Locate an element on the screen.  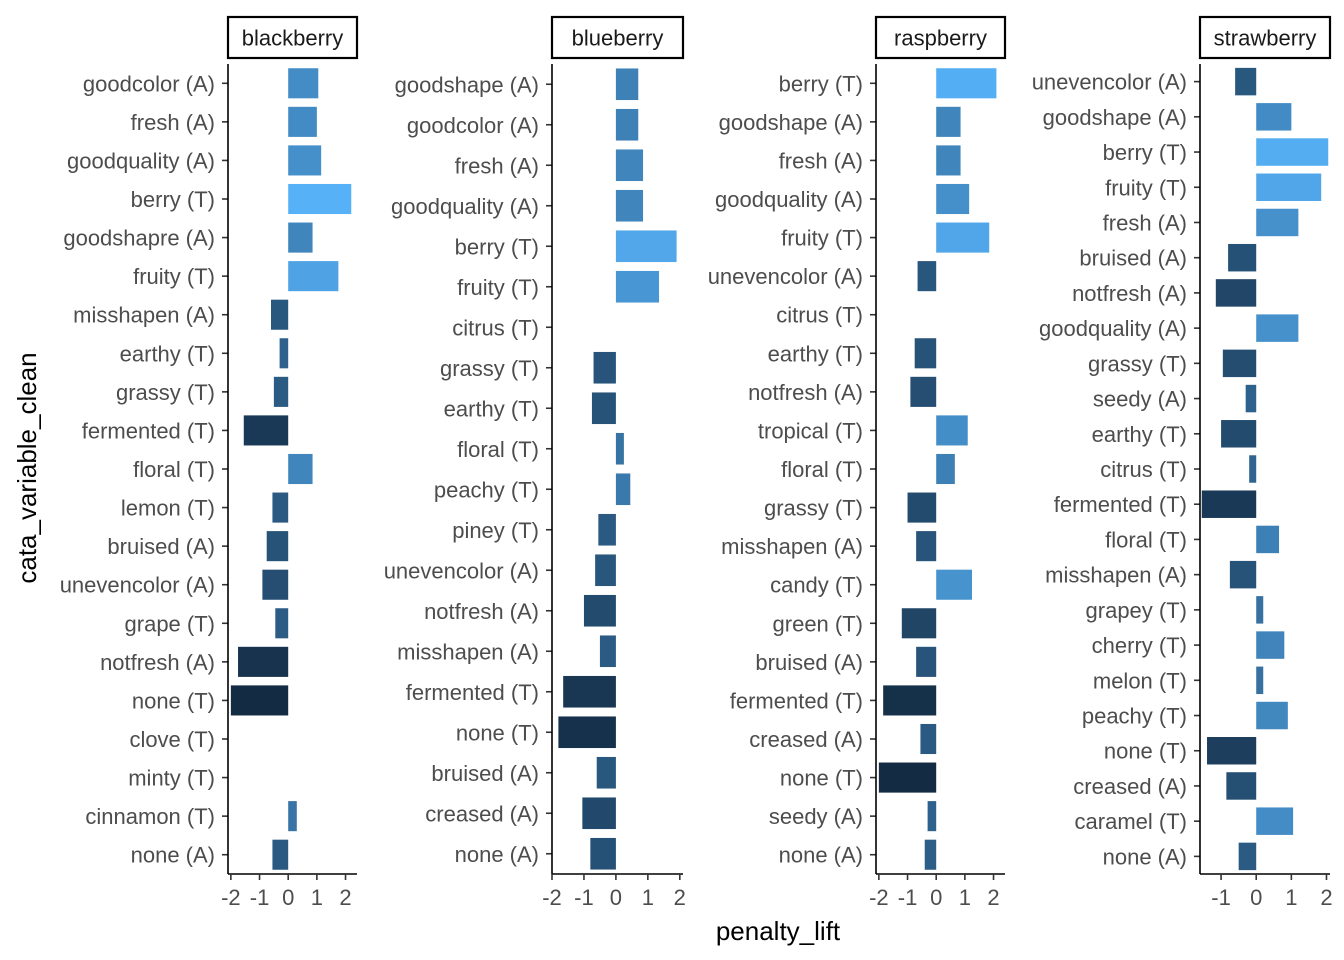
category-label-blueberry-0: goodshape (A) is located at coordinates (467, 84).